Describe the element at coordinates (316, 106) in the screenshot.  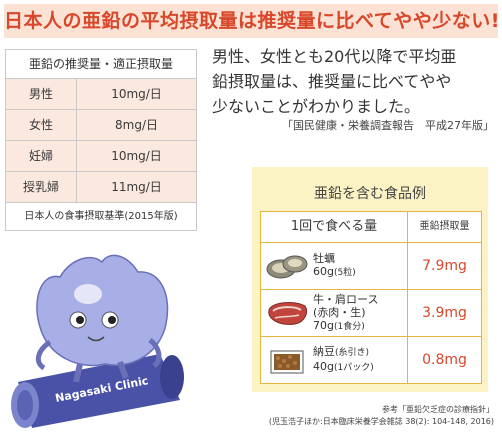
I see `intro-line: 少ないことがわかりました。` at that location.